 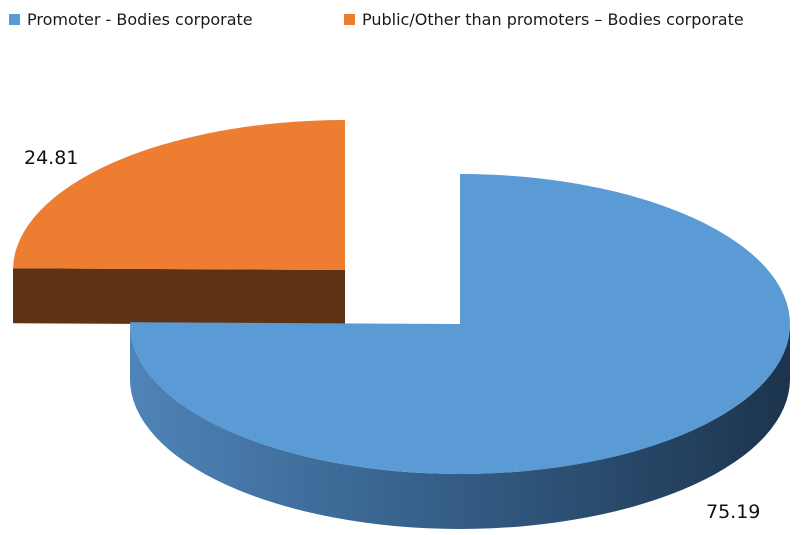 What do you see at coordinates (349, 19) in the screenshot?
I see `legend-swatch-public` at bounding box center [349, 19].